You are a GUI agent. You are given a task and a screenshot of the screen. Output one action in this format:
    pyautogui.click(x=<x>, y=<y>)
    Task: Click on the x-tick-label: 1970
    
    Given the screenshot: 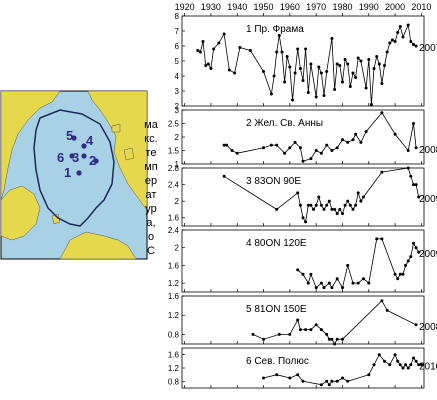 What is the action you would take?
    pyautogui.click(x=316, y=7)
    